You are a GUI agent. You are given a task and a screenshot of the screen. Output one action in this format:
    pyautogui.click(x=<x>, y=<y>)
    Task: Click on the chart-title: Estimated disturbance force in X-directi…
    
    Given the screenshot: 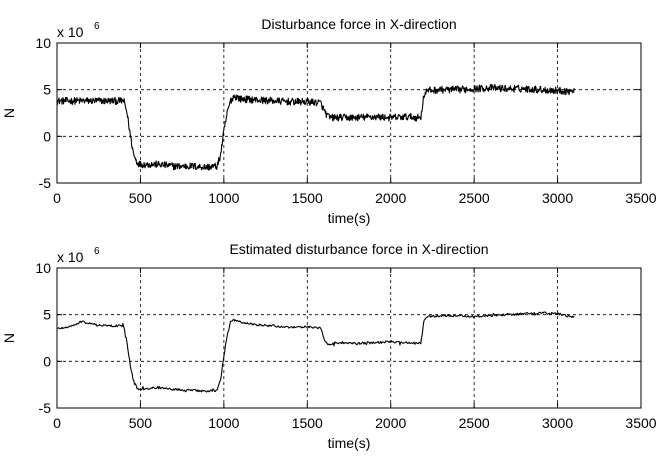 What is the action you would take?
    pyautogui.click(x=358, y=249)
    